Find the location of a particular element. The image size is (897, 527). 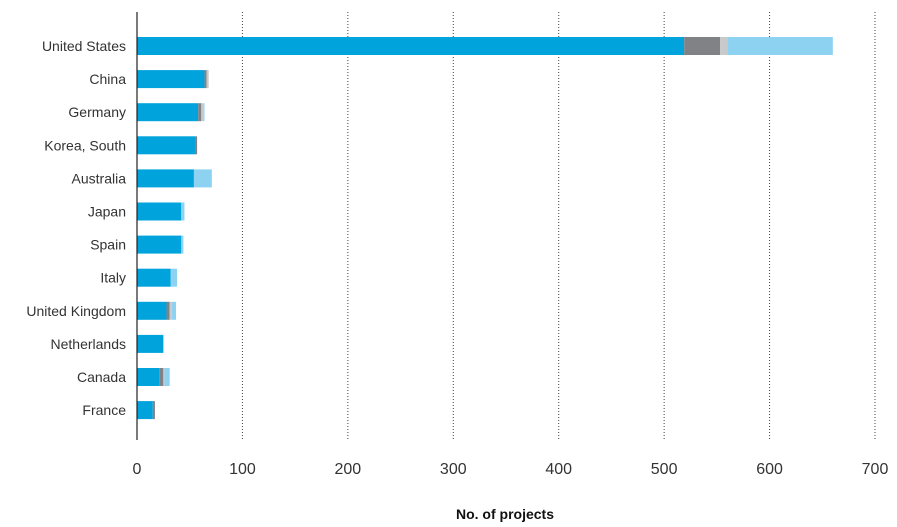

category-label: Japan is located at coordinates (107, 212).